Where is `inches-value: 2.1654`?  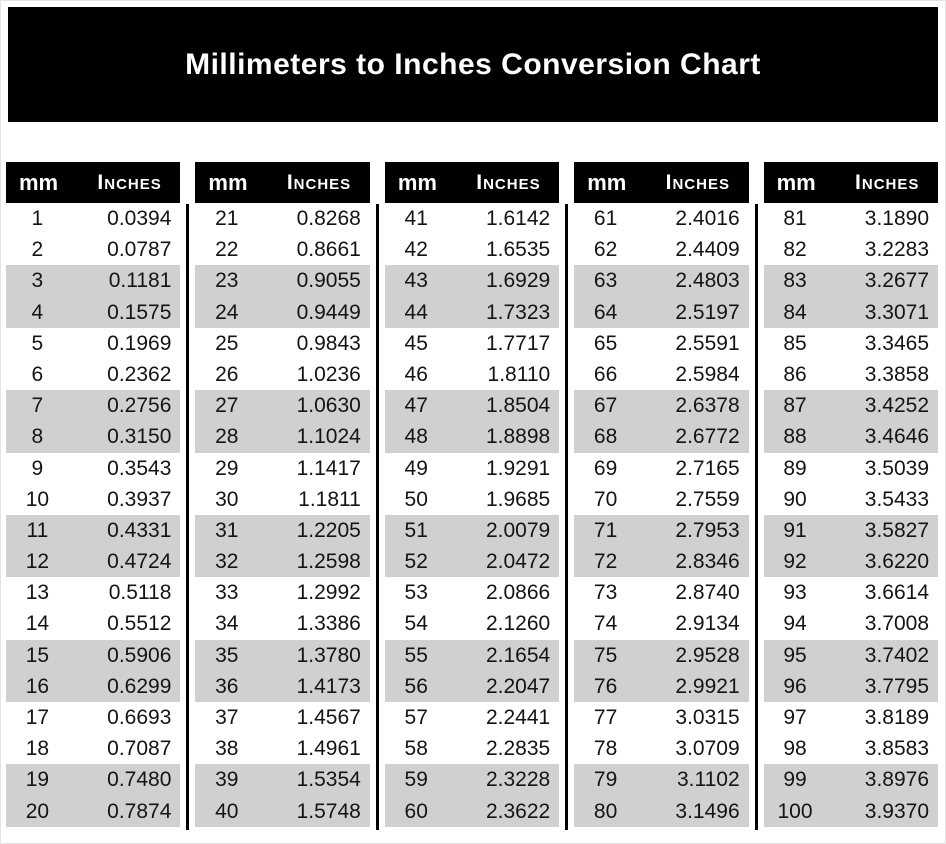 inches-value: 2.1654 is located at coordinates (518, 655).